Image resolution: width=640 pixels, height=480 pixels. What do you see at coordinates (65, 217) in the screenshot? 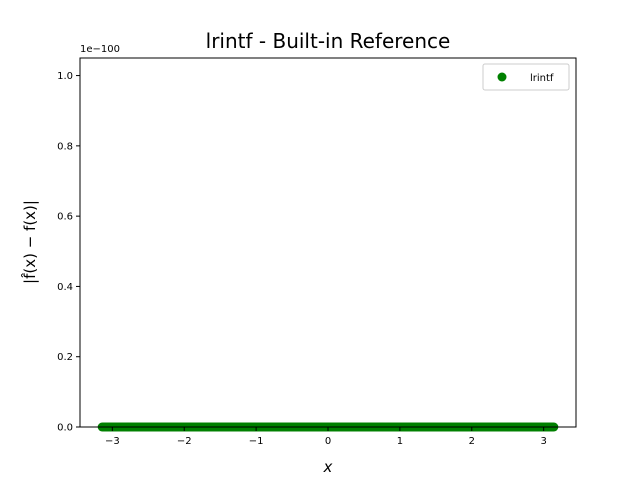
I see `y-tick-label: 0.6` at bounding box center [65, 217].